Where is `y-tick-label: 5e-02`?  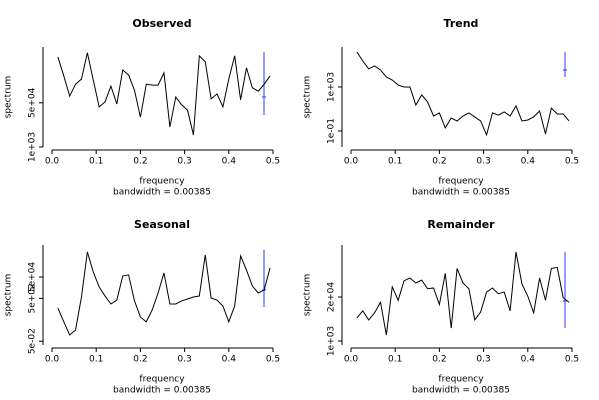 y-tick-label: 5e-02 is located at coordinates (33, 341).